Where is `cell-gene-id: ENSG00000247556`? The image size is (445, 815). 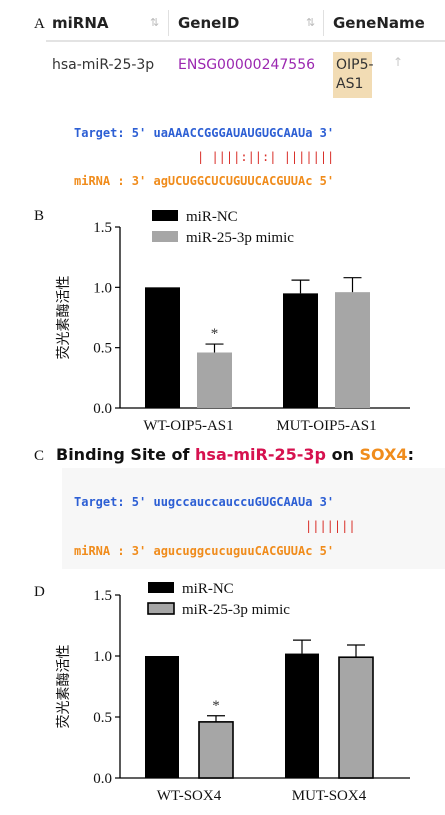 cell-gene-id: ENSG00000247556 is located at coordinates (247, 65).